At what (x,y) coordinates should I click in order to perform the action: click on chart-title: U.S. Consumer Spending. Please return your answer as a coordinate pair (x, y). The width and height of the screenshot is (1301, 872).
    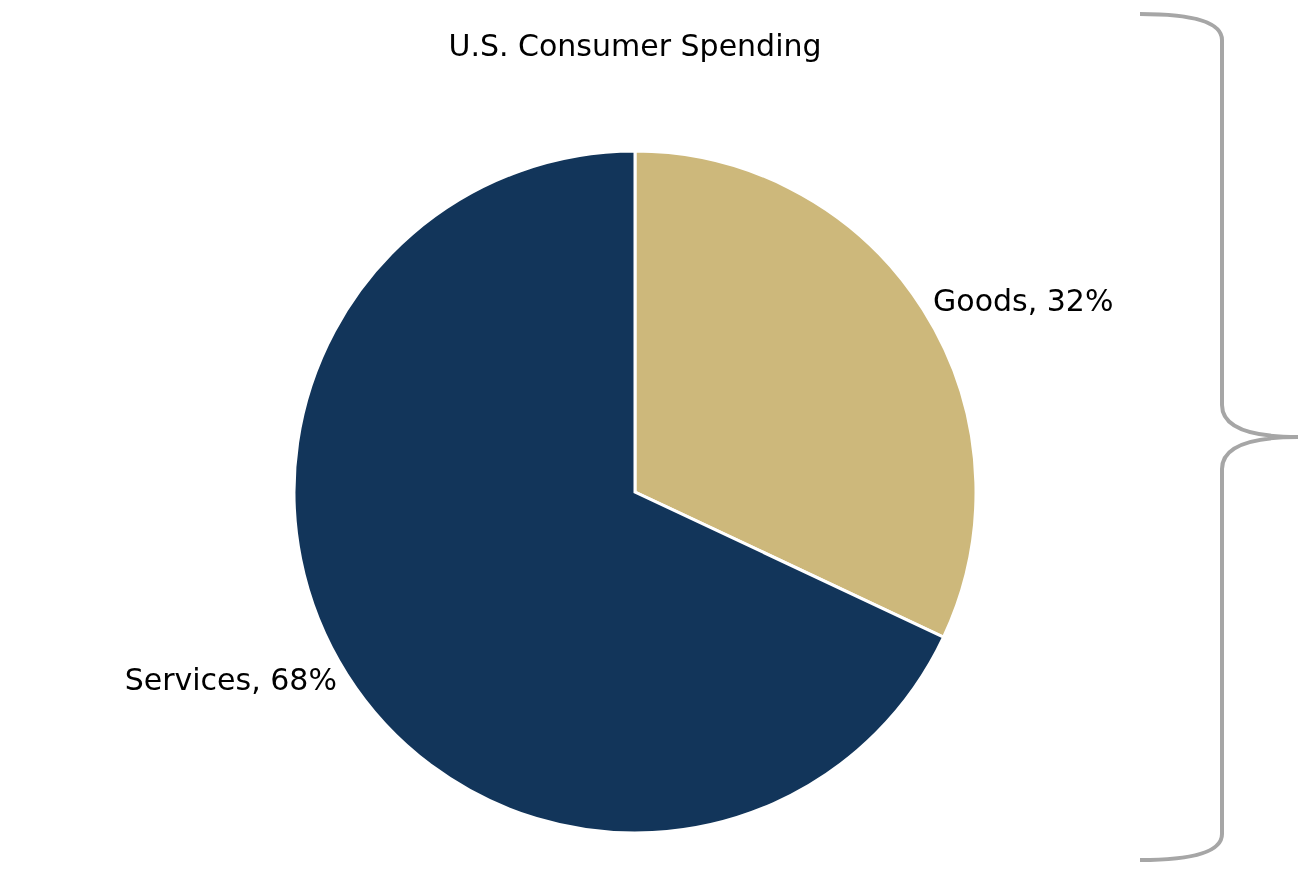
    Looking at the image, I should click on (635, 45).